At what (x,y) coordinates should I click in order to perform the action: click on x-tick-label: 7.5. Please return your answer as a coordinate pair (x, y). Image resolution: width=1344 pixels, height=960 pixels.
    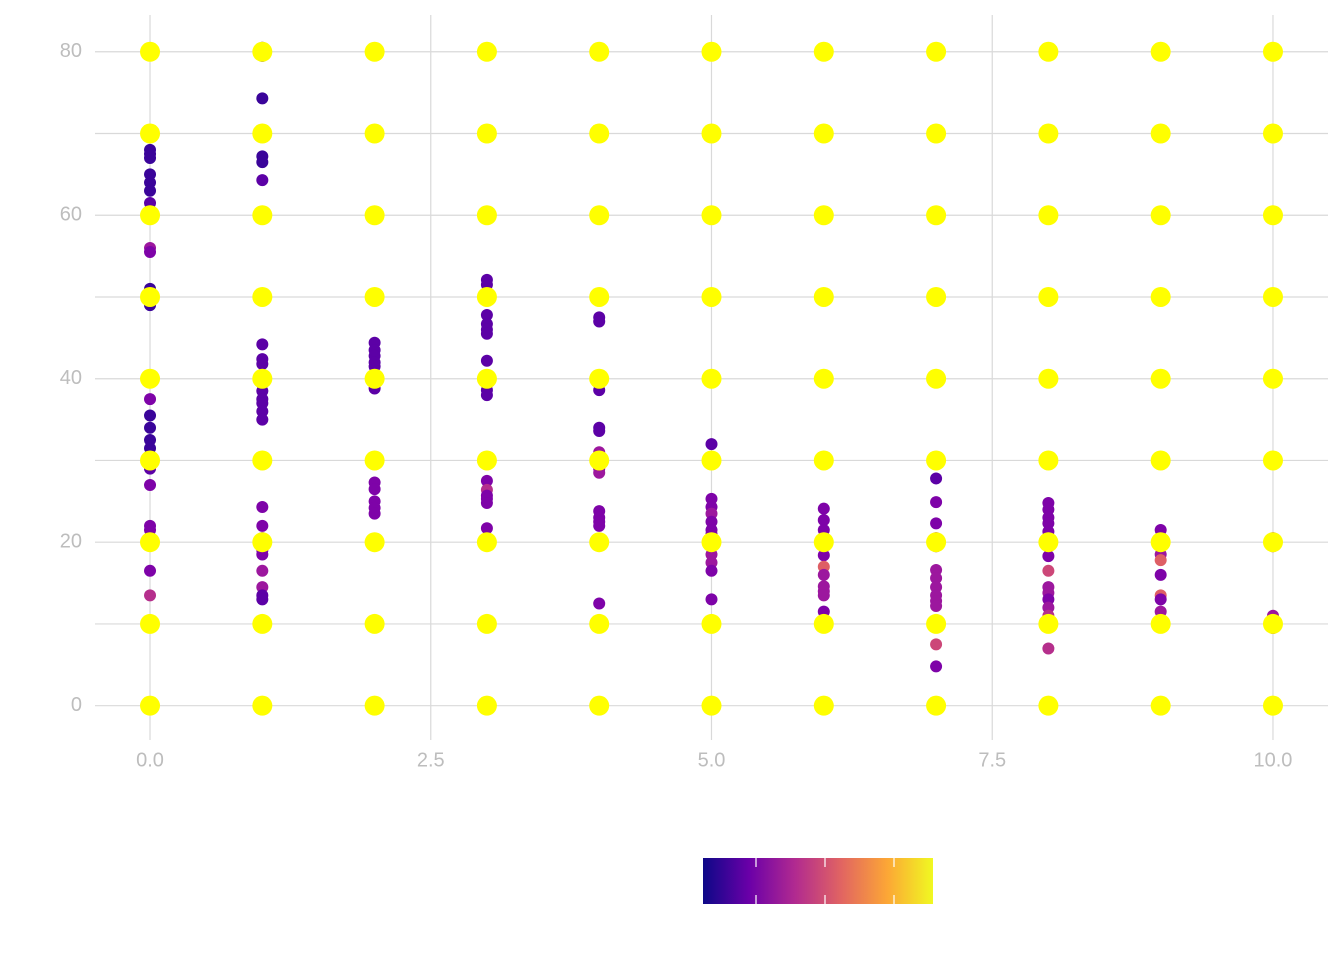
    Looking at the image, I should click on (992, 760).